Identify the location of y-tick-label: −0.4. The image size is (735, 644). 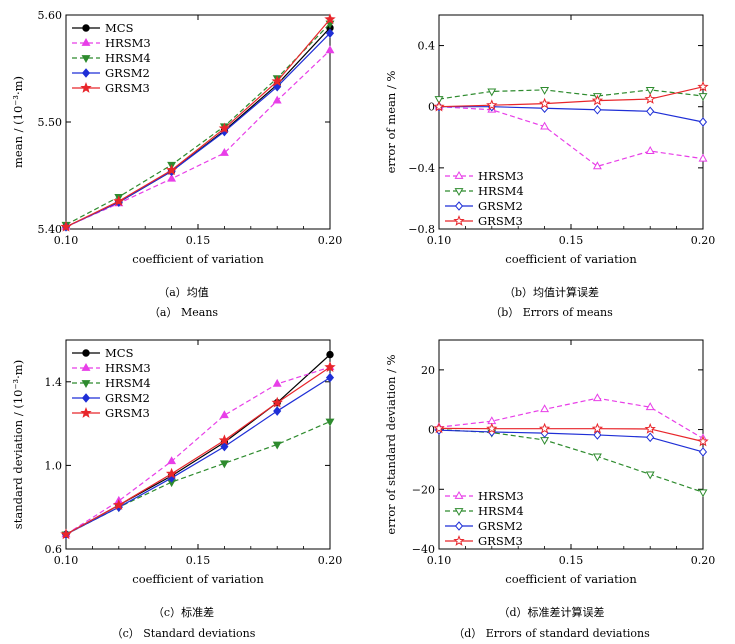
(421, 168).